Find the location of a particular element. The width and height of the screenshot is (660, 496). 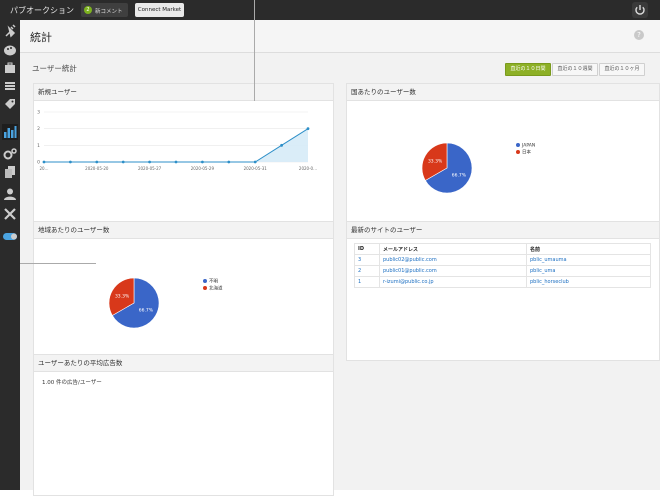

table-cell: pblic_umauma is located at coordinates (588, 260).